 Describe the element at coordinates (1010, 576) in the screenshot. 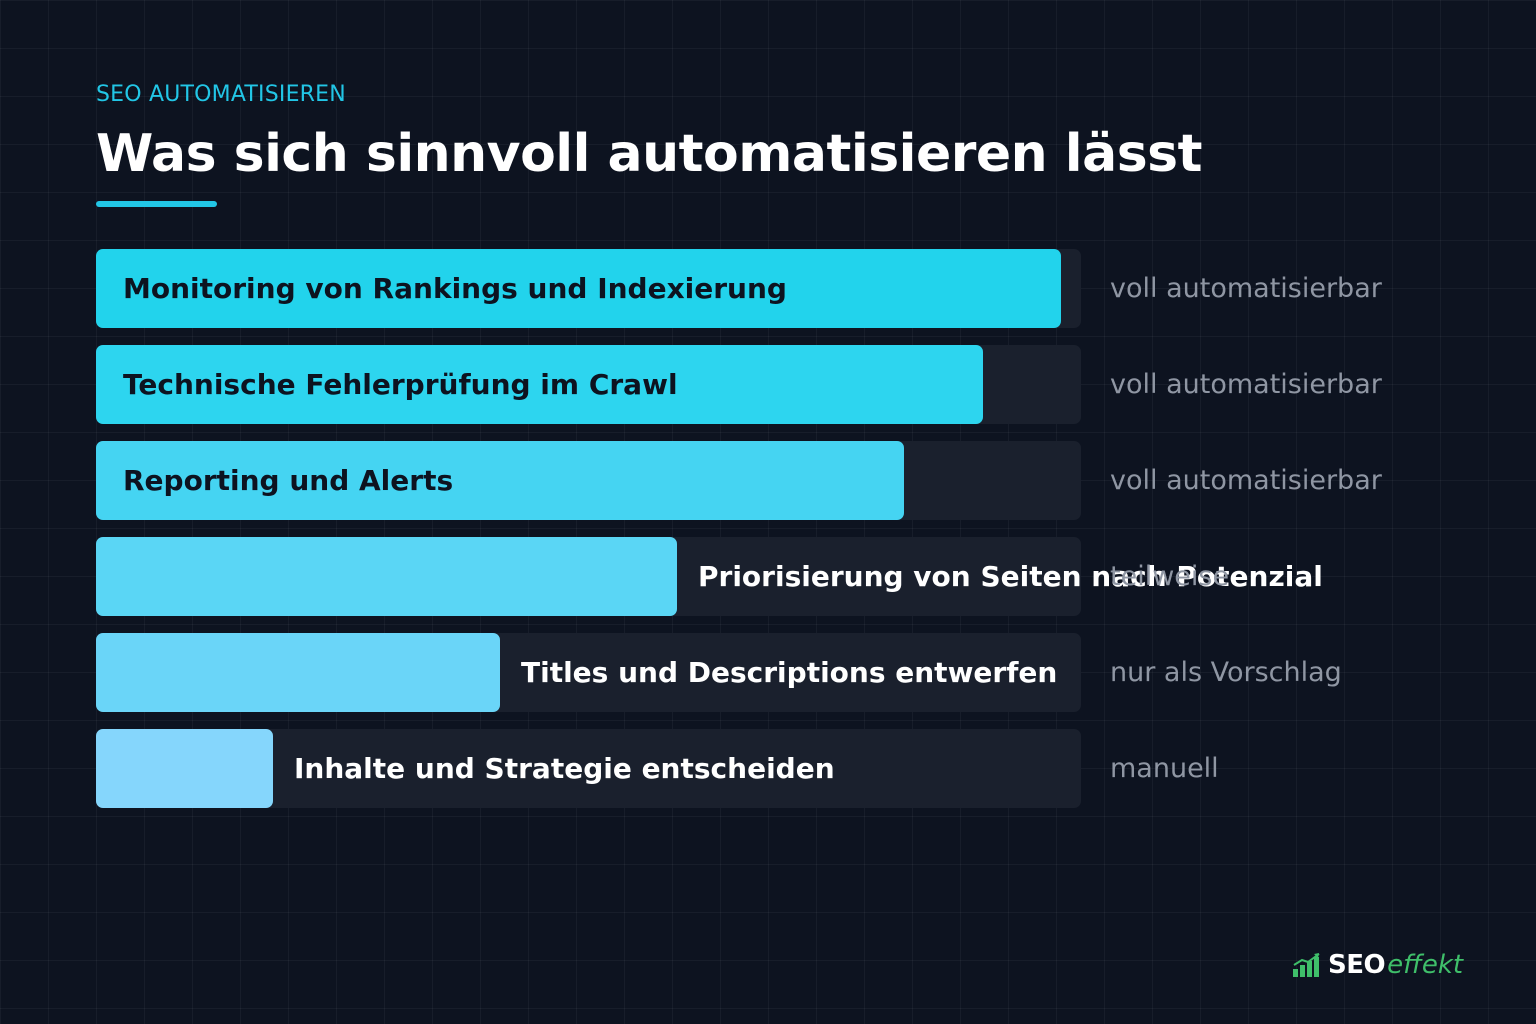

I see `bar-label: Priorisierung von Seiten nach Potenzial` at that location.